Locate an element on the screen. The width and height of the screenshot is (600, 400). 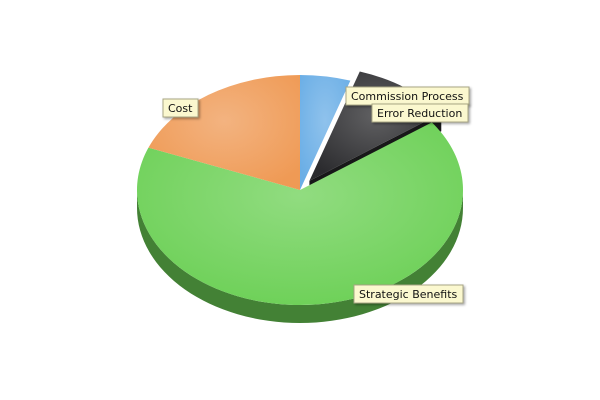
slice-commission-process is located at coordinates (325, 132).